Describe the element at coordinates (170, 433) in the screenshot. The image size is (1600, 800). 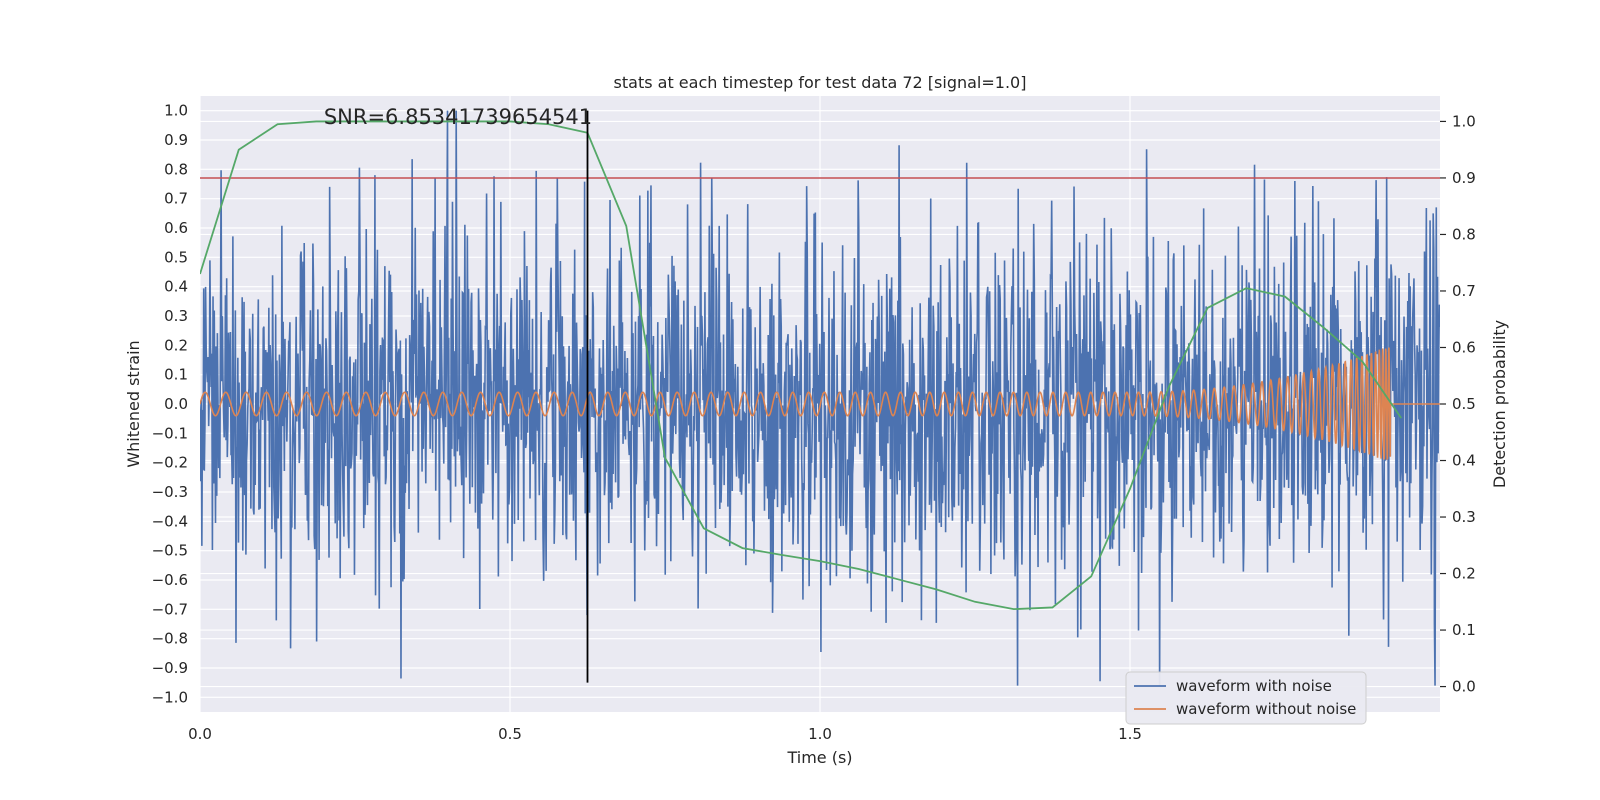
I see `y-tick-label: −0.1` at that location.